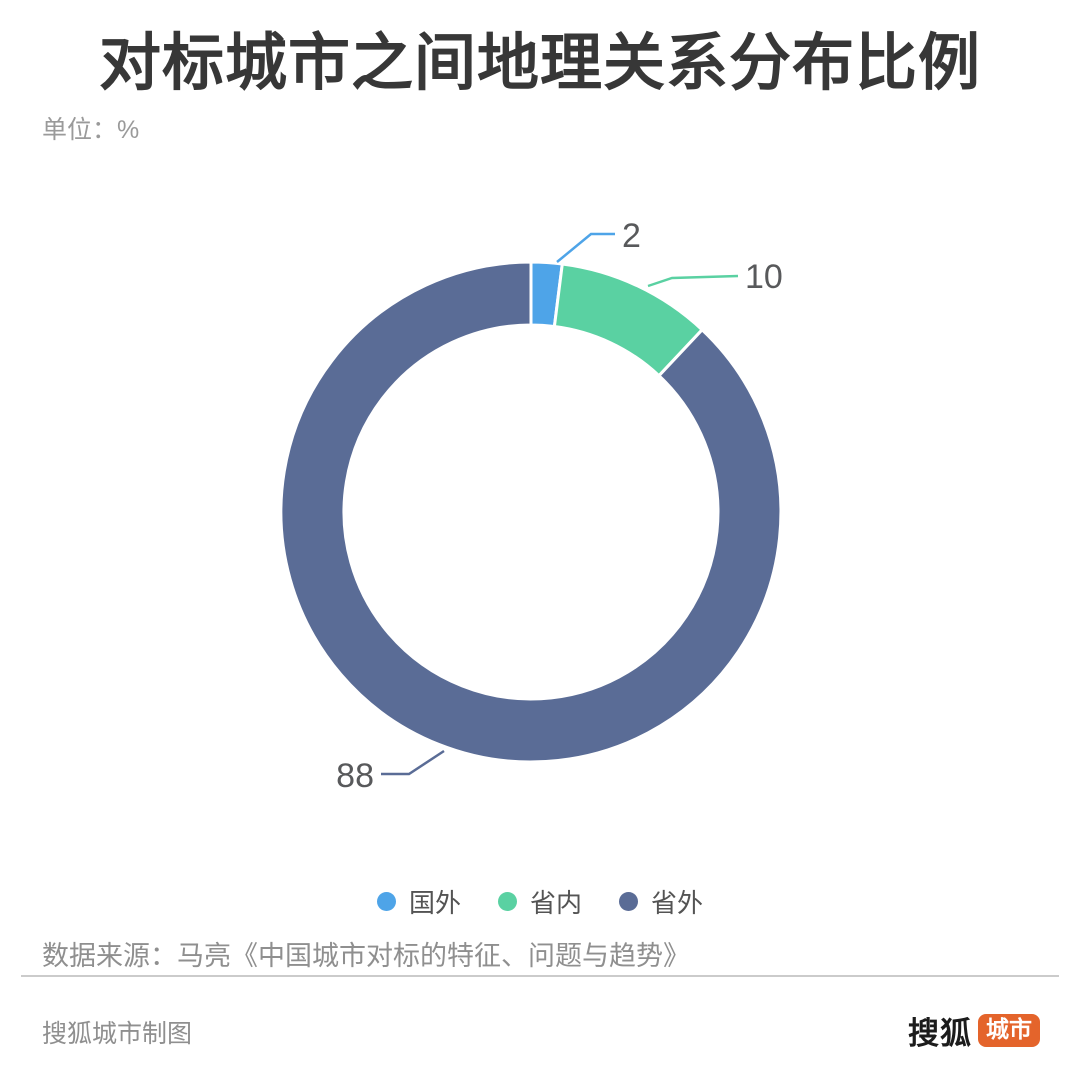  I want to click on legend-dot-国外, so click(386, 901).